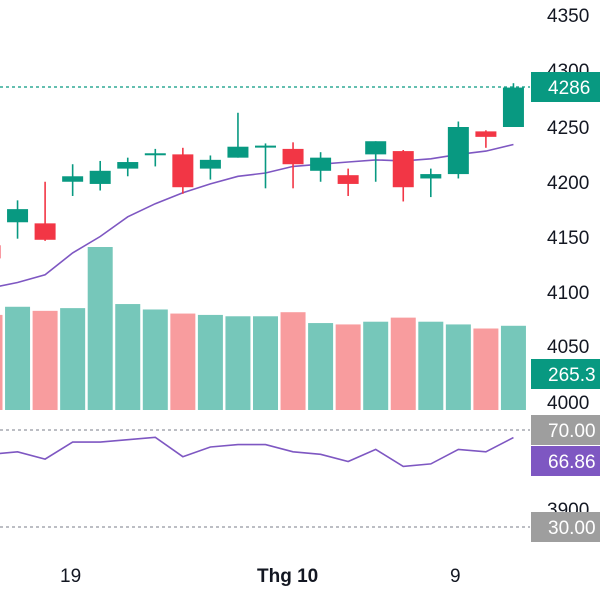  What do you see at coordinates (568, 293) in the screenshot?
I see `price-axis-label: 4100` at bounding box center [568, 293].